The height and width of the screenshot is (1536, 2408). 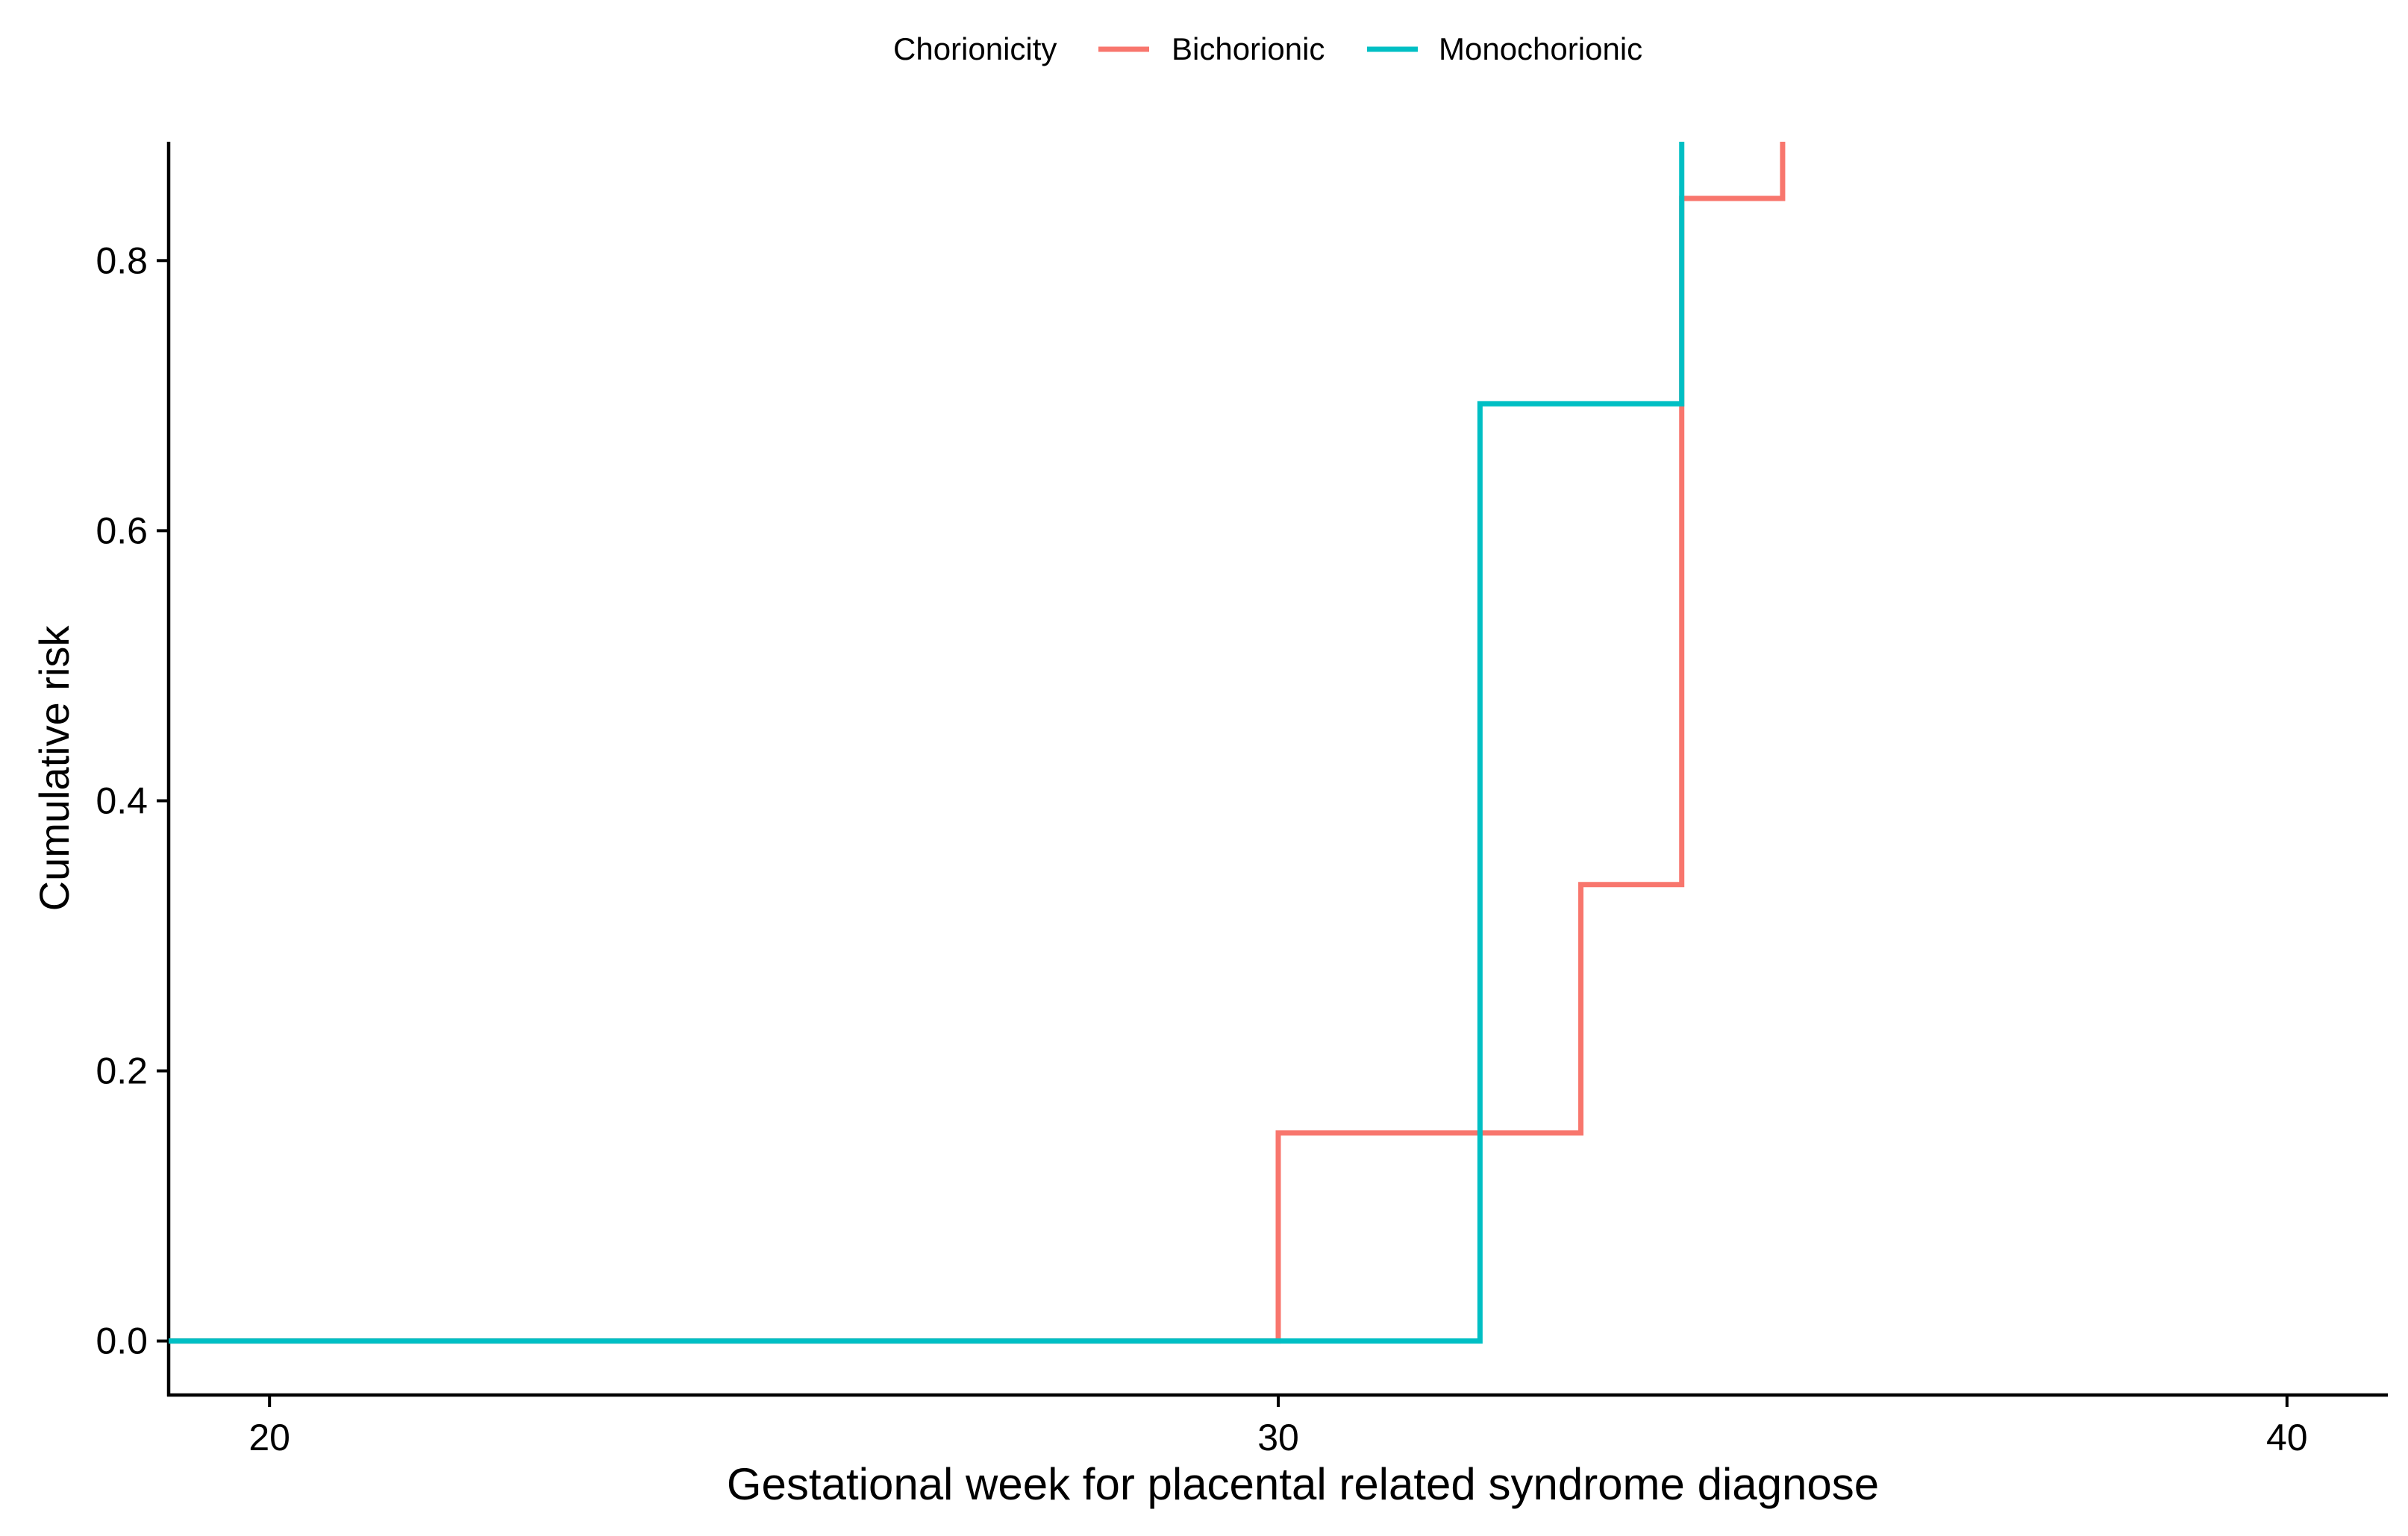 I want to click on x-ticks: 20 30 40, so click(x=1278, y=1426).